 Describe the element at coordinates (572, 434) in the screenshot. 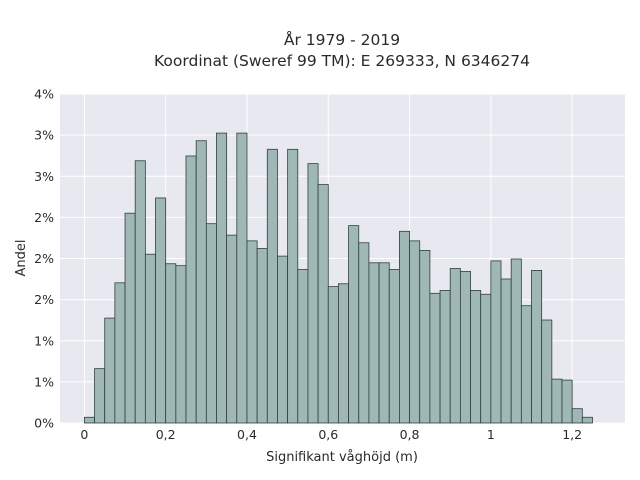

I see `x-tick-label: 1,2` at that location.